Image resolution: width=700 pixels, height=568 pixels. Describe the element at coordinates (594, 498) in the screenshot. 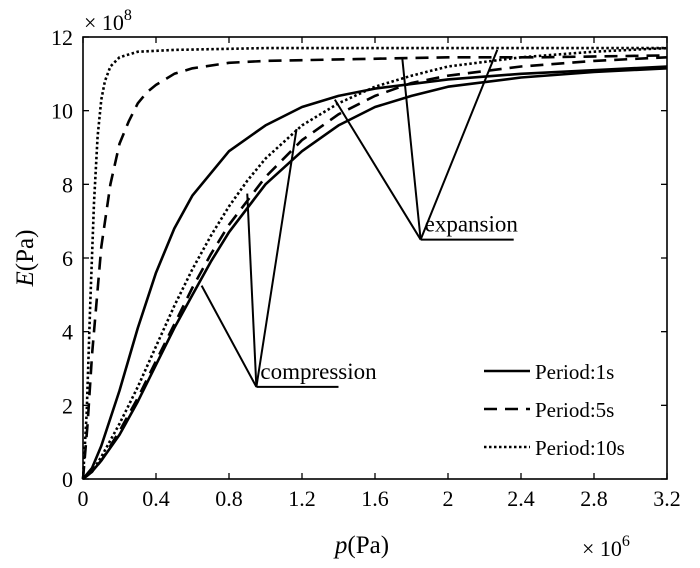

I see `x-tick-label: 2.8` at that location.